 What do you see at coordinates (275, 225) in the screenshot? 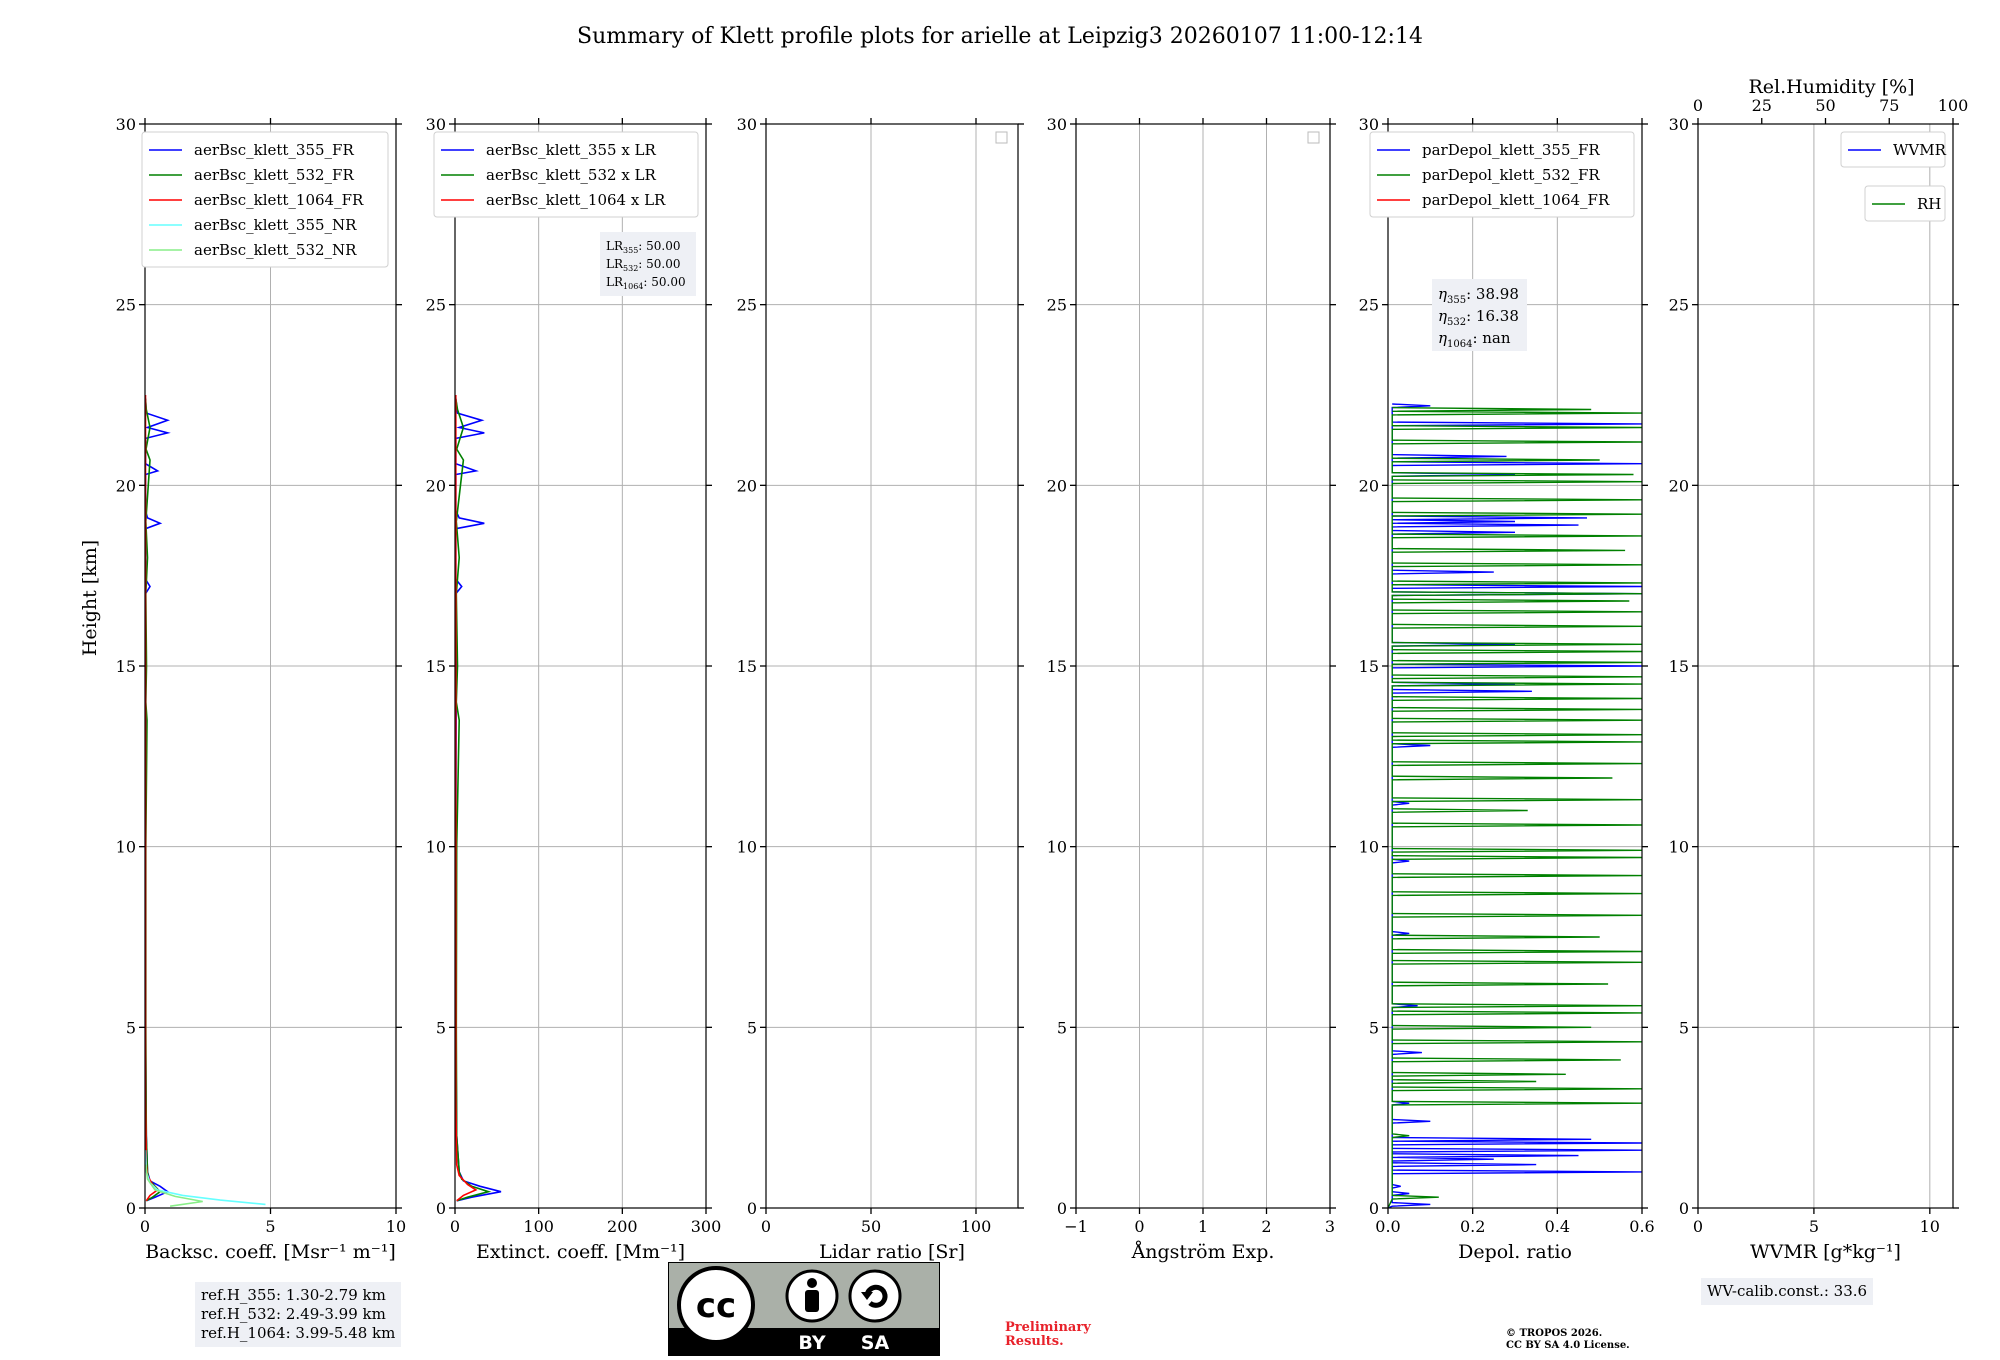
I see `legend-entry: aerBsc_klett_355_NR` at bounding box center [275, 225].